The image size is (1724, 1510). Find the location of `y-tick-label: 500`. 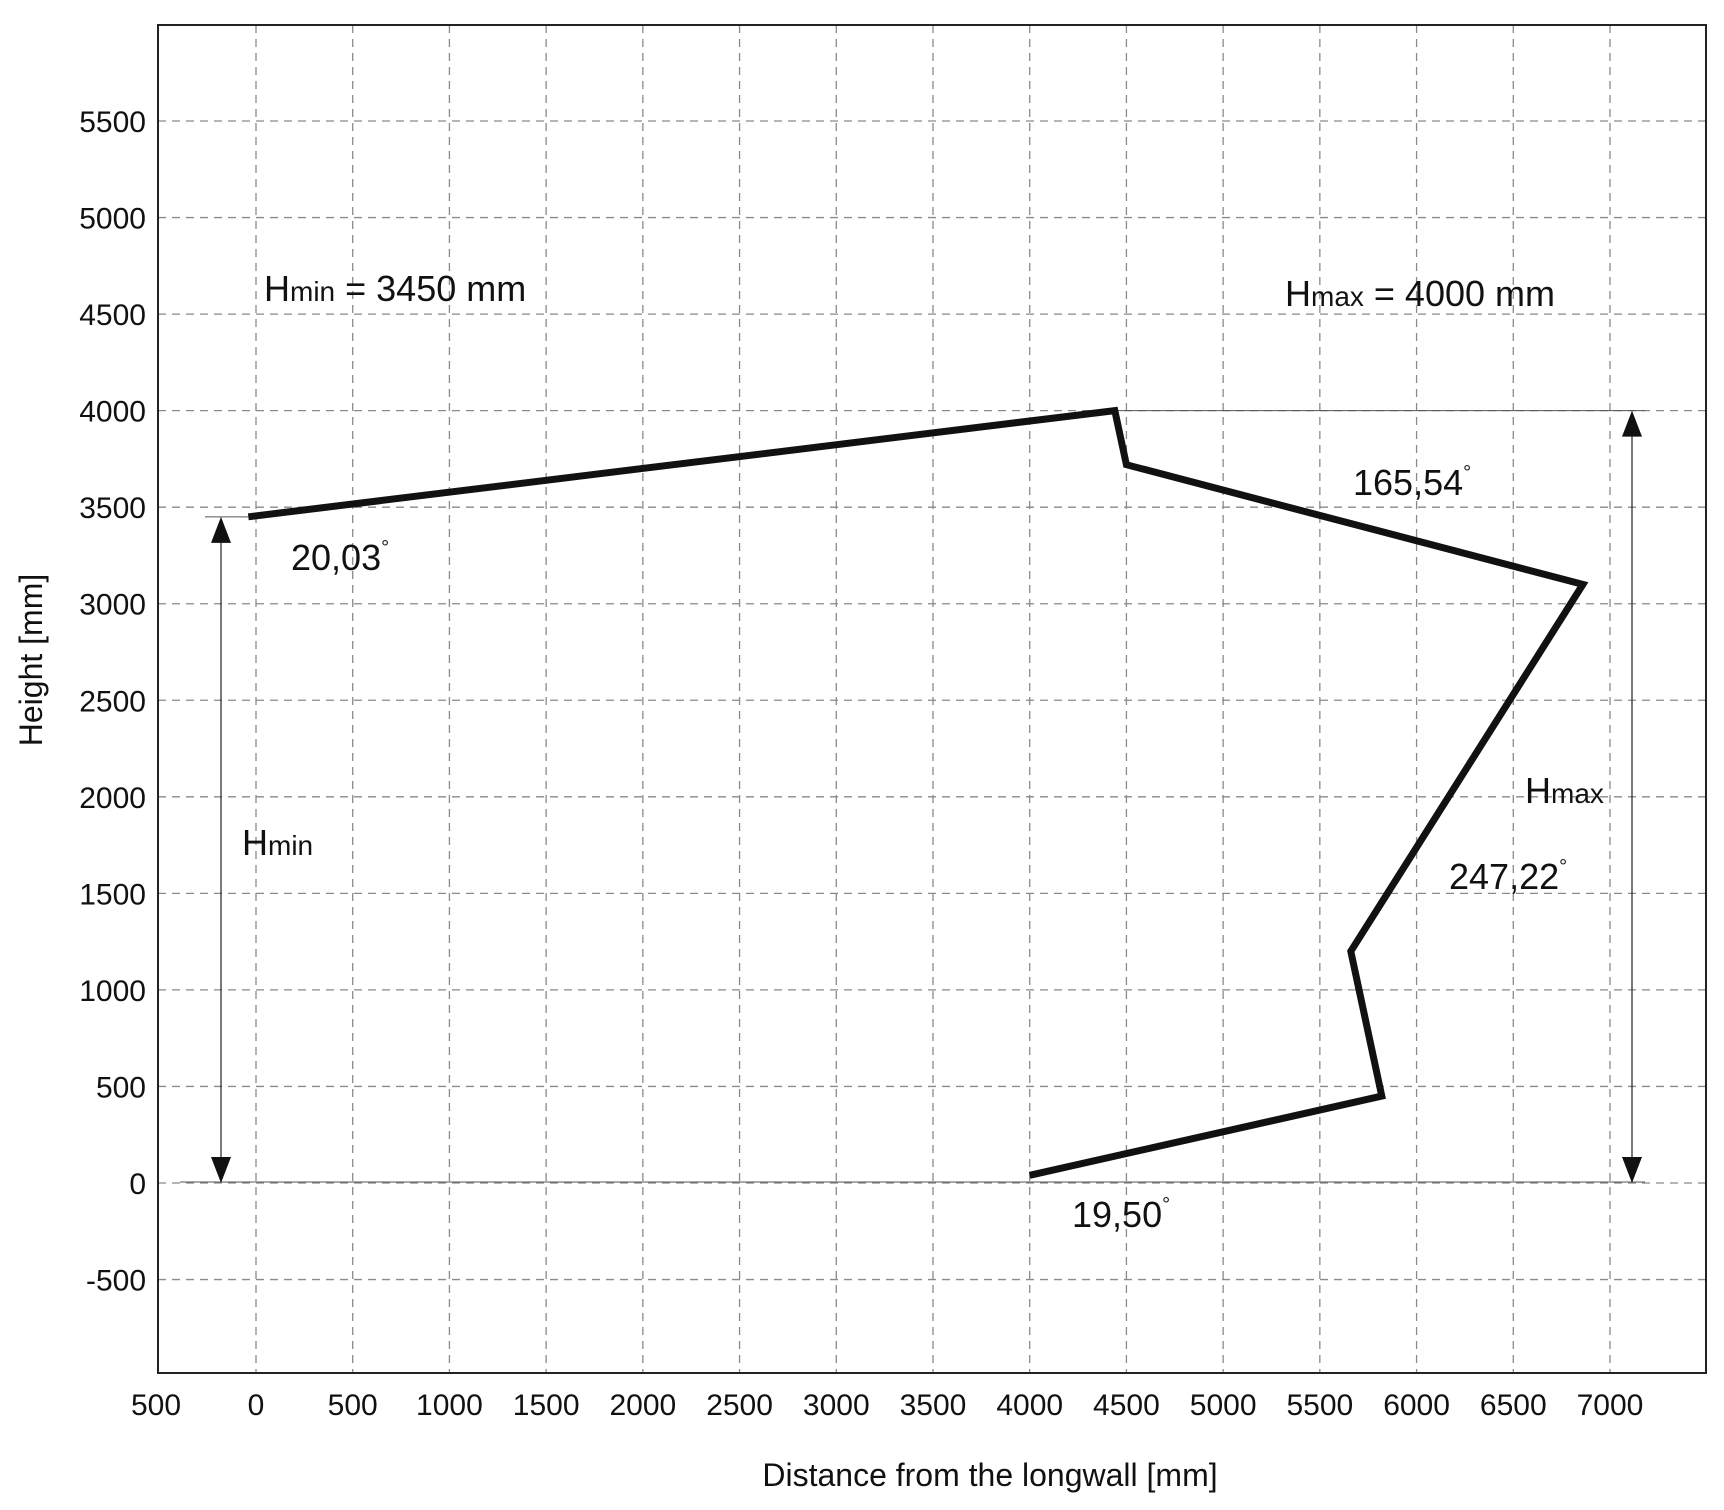

y-tick-label: 500 is located at coordinates (121, 1087).